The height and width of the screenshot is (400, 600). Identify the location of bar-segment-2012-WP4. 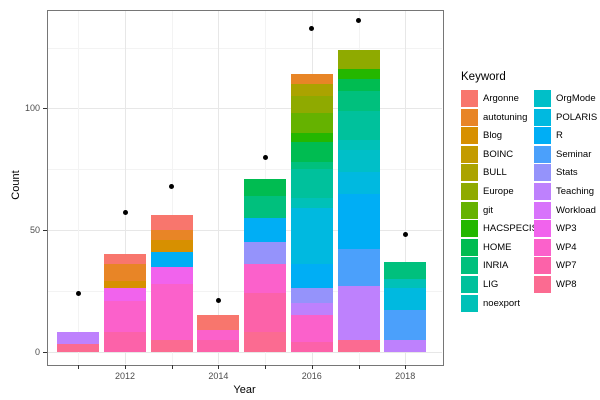
(125, 316).